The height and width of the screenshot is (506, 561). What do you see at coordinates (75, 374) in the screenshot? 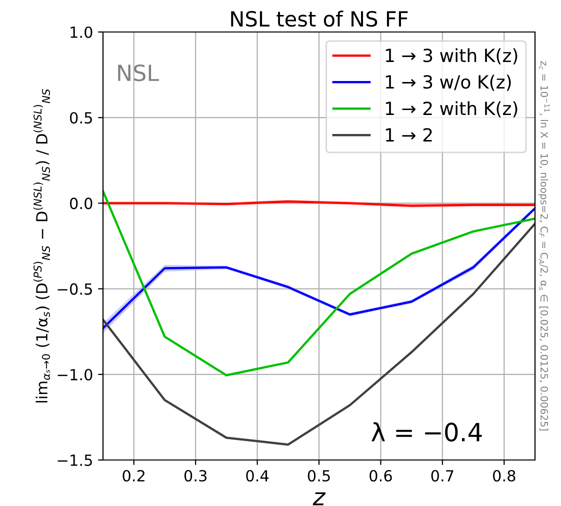
I see `y-tick-label: −1.0` at bounding box center [75, 374].